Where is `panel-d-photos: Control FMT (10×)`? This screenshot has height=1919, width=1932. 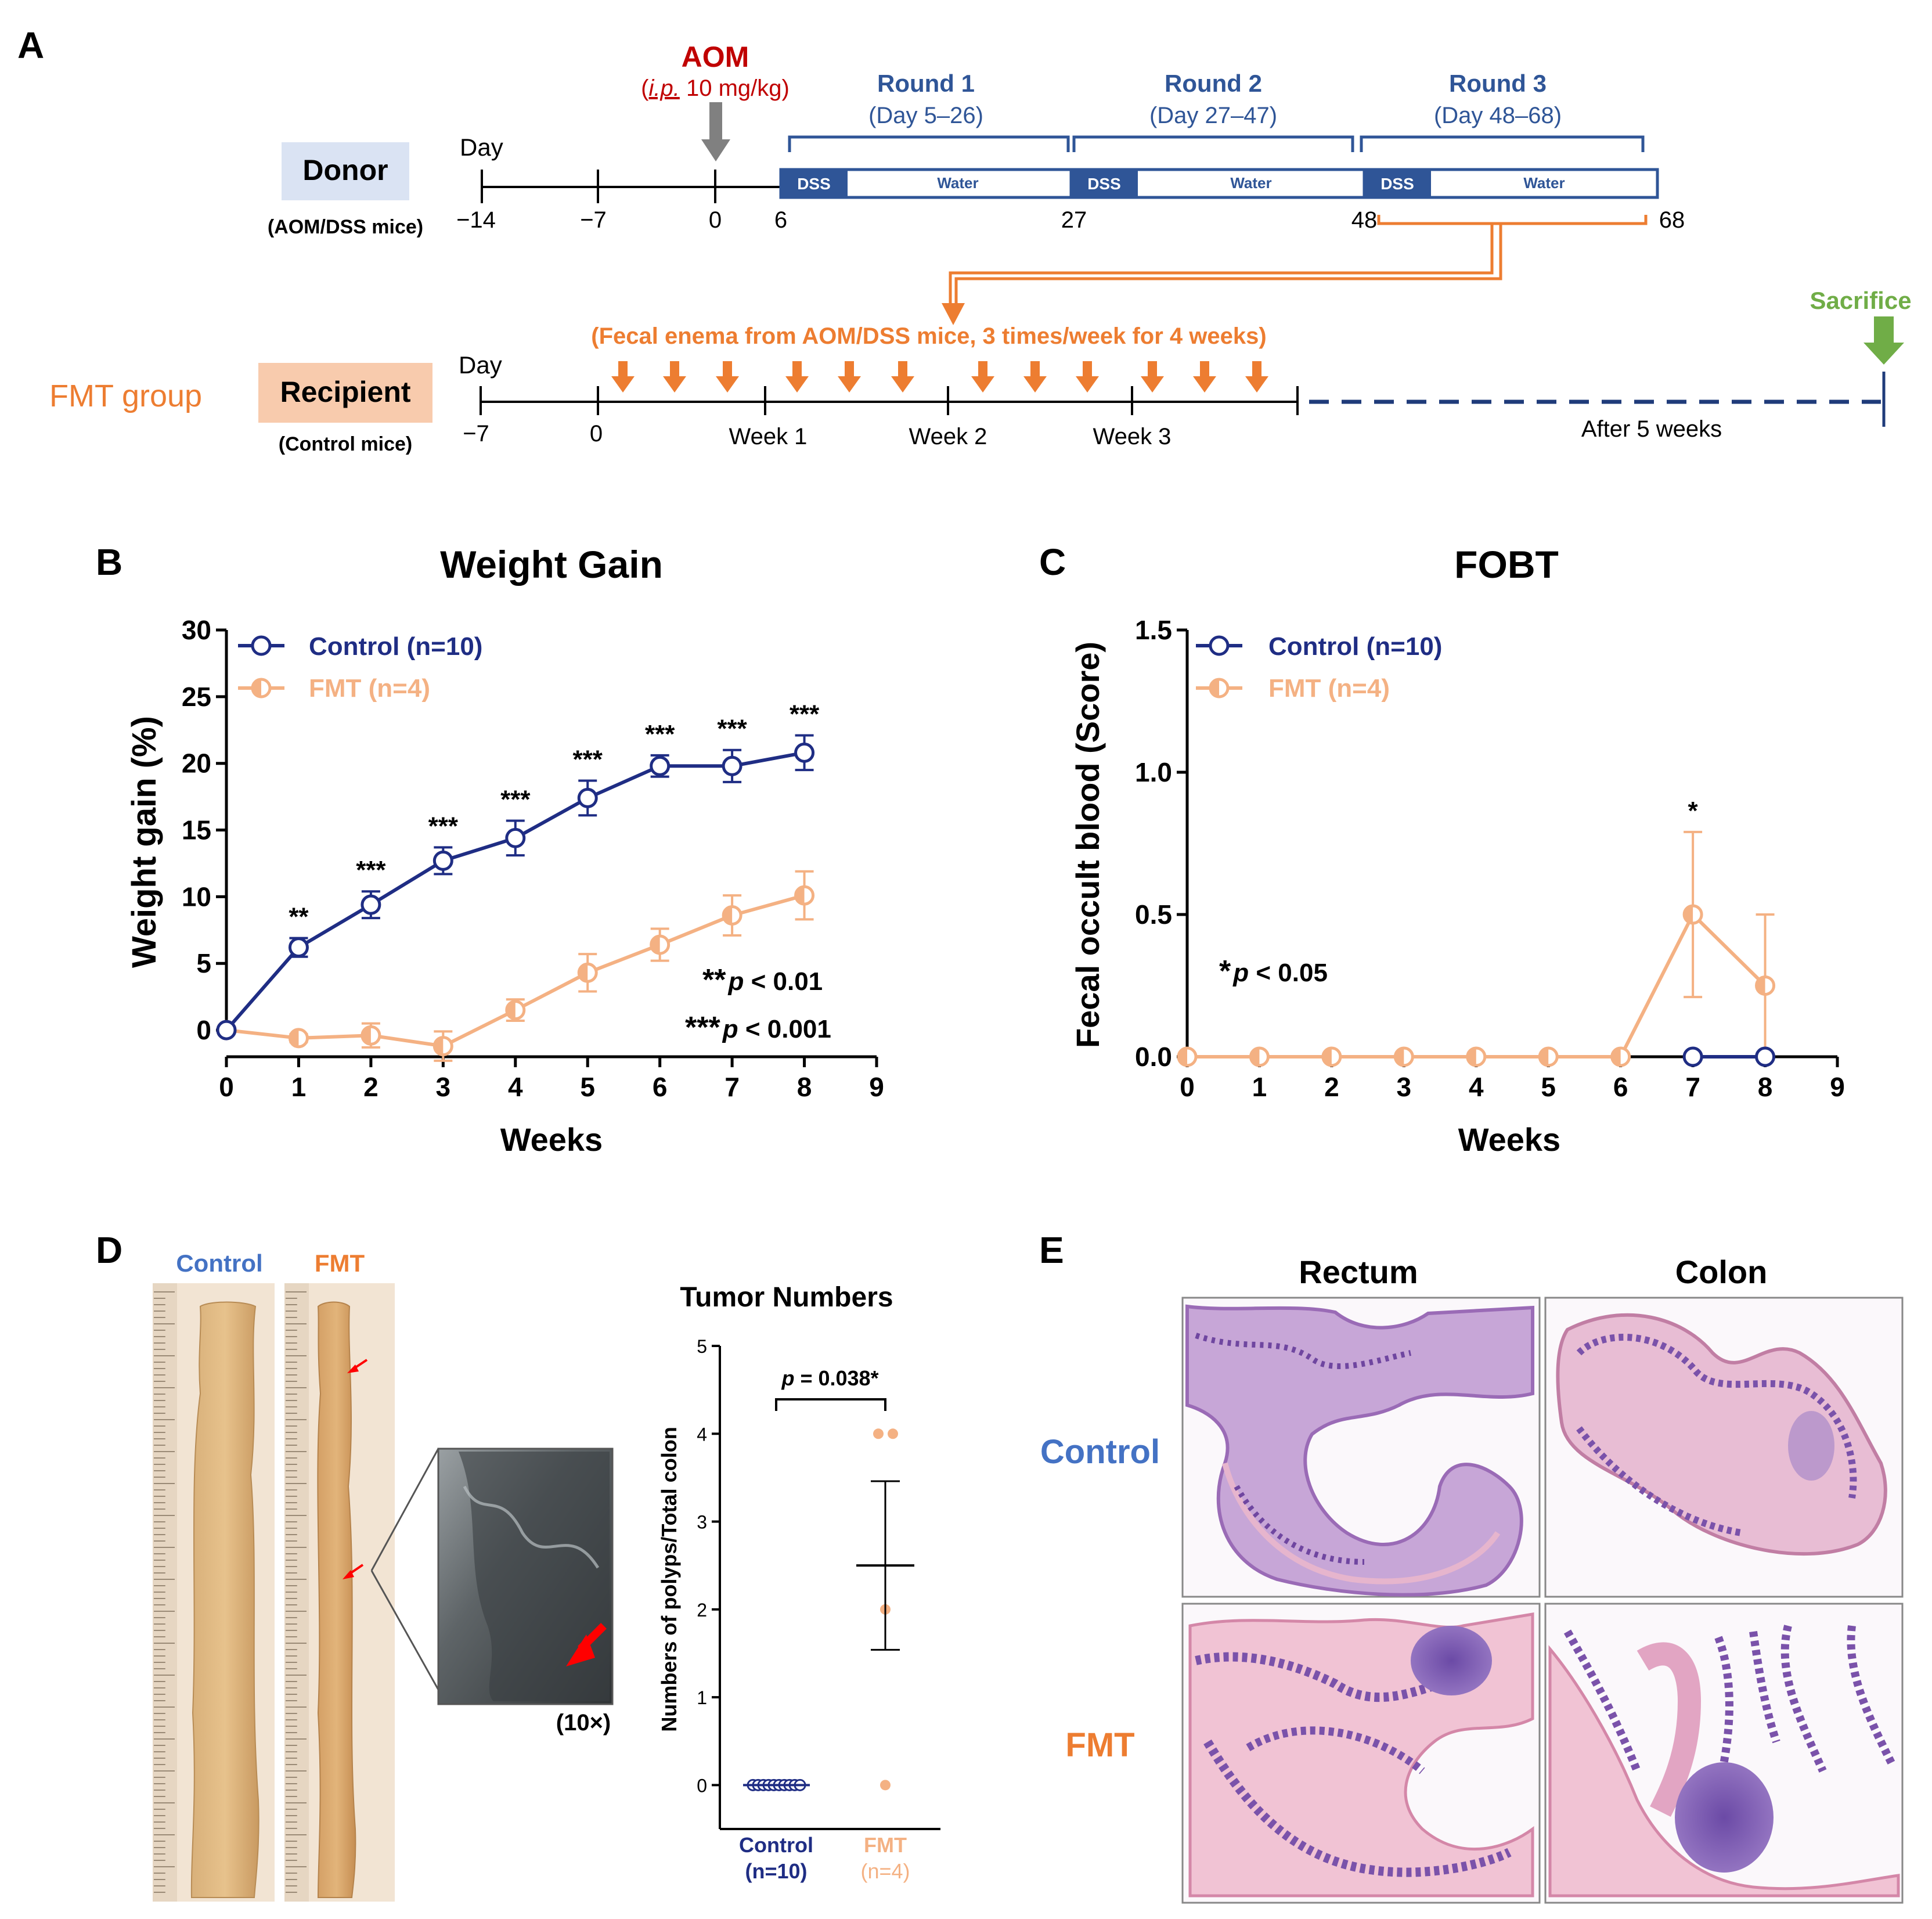 panel-d-photos: Control FMT (10×) is located at coordinates (383, 1576).